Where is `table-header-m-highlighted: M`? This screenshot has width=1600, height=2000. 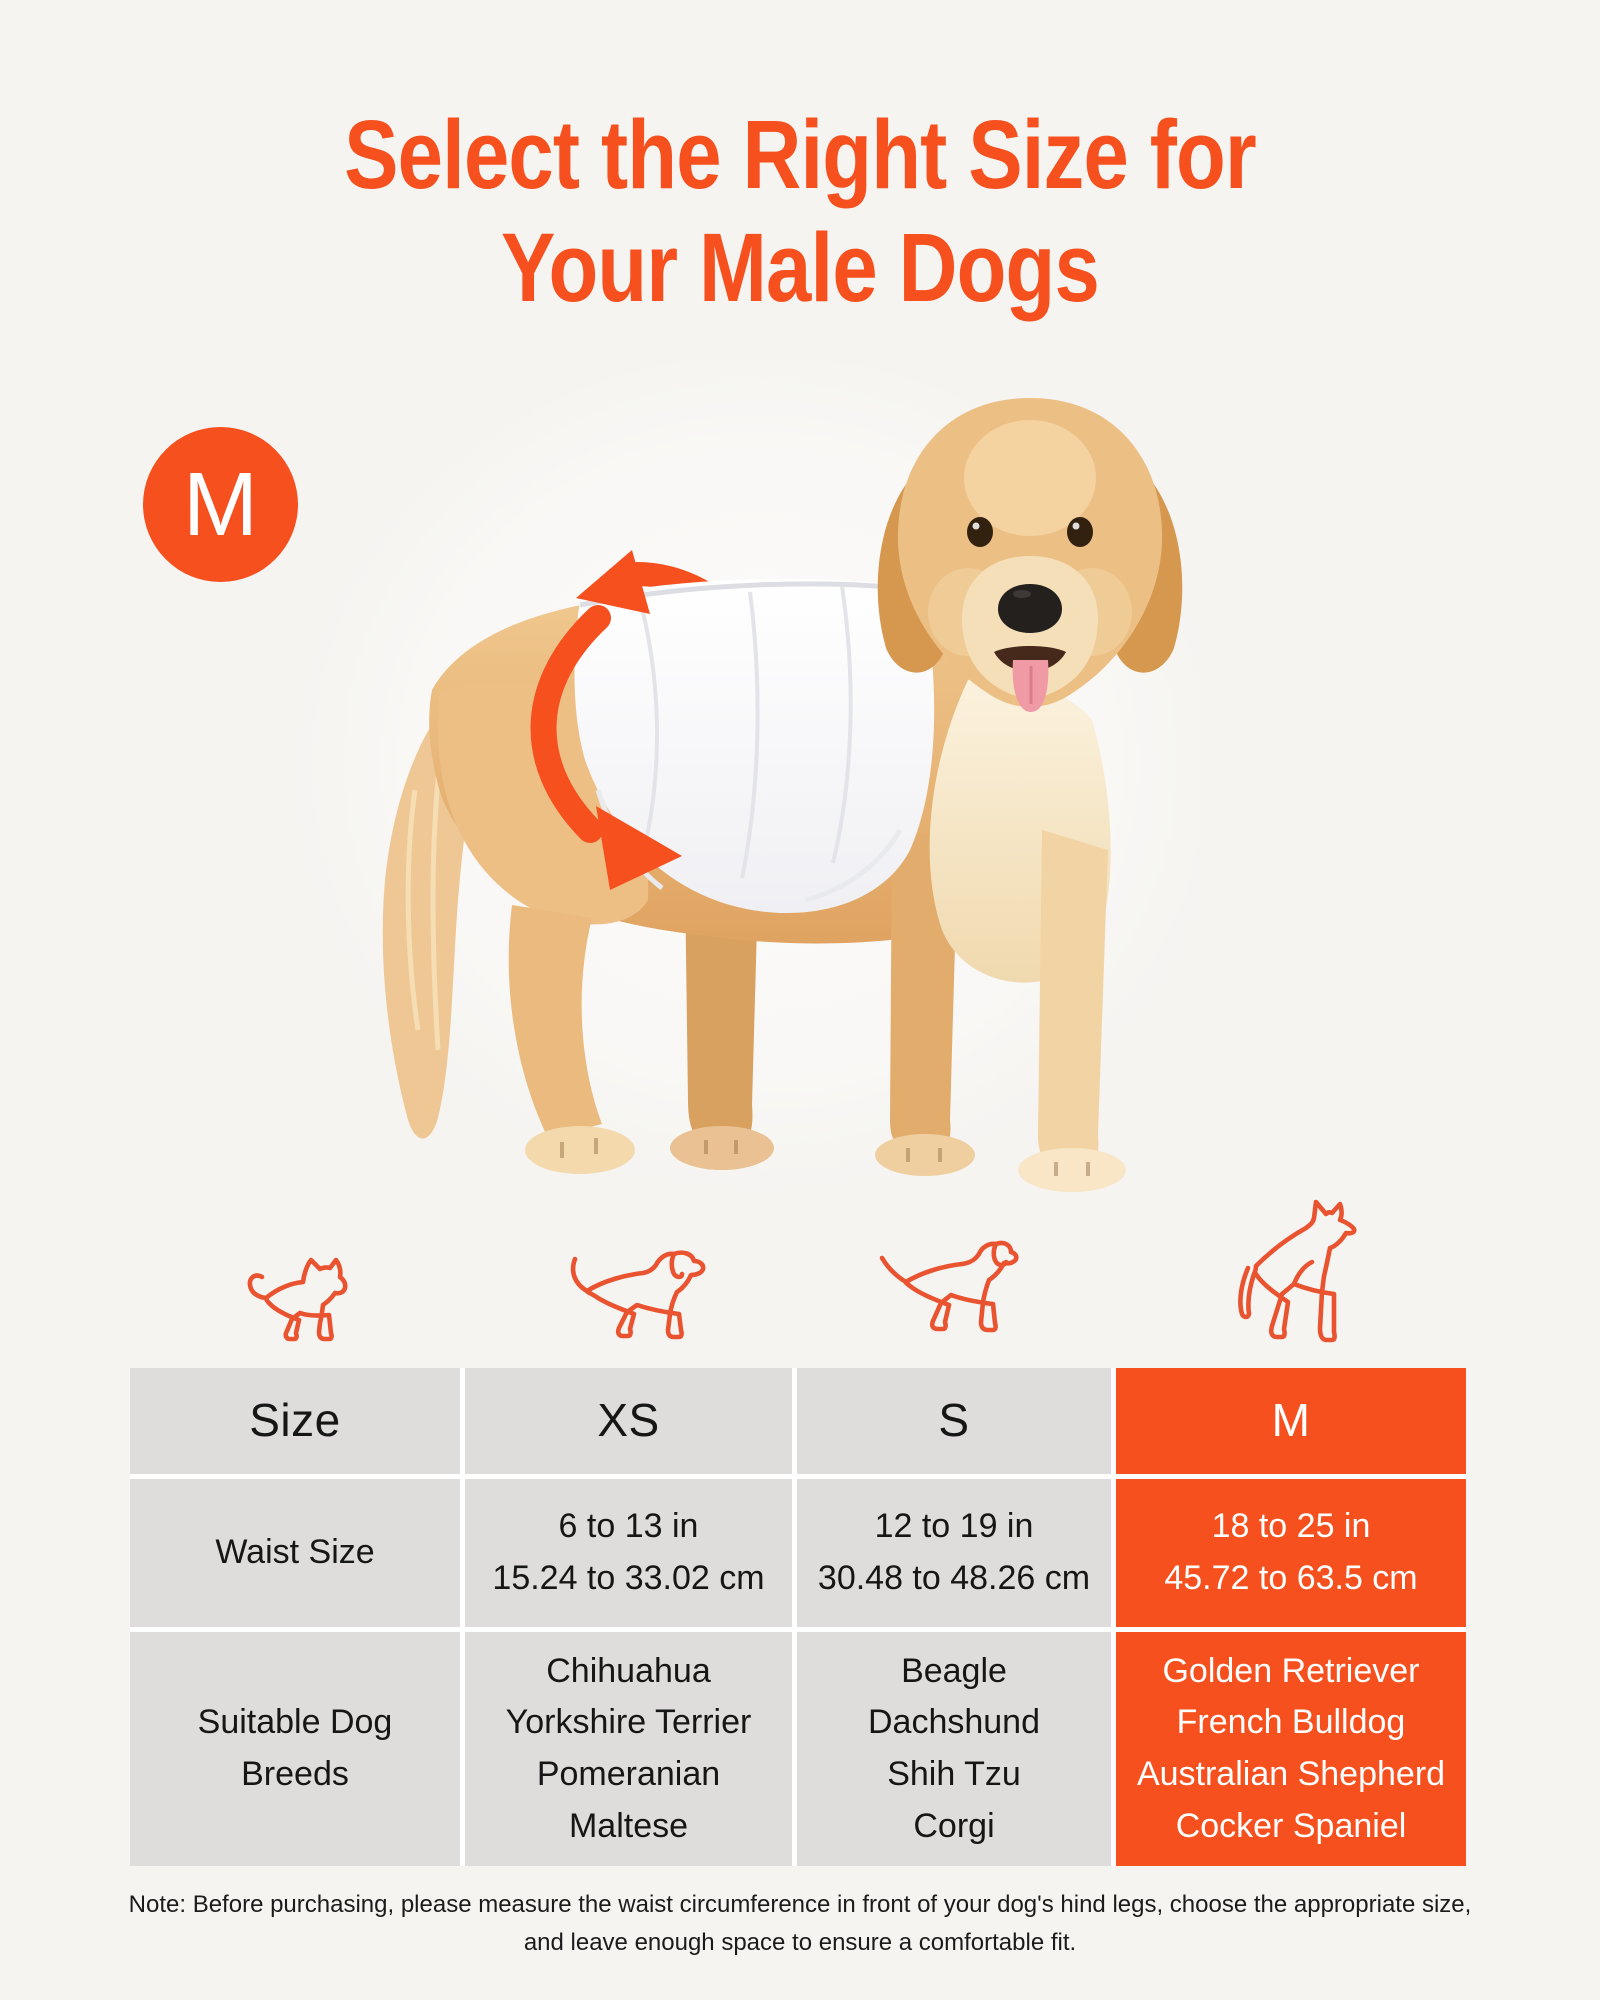
table-header-m-highlighted: M is located at coordinates (1291, 1421).